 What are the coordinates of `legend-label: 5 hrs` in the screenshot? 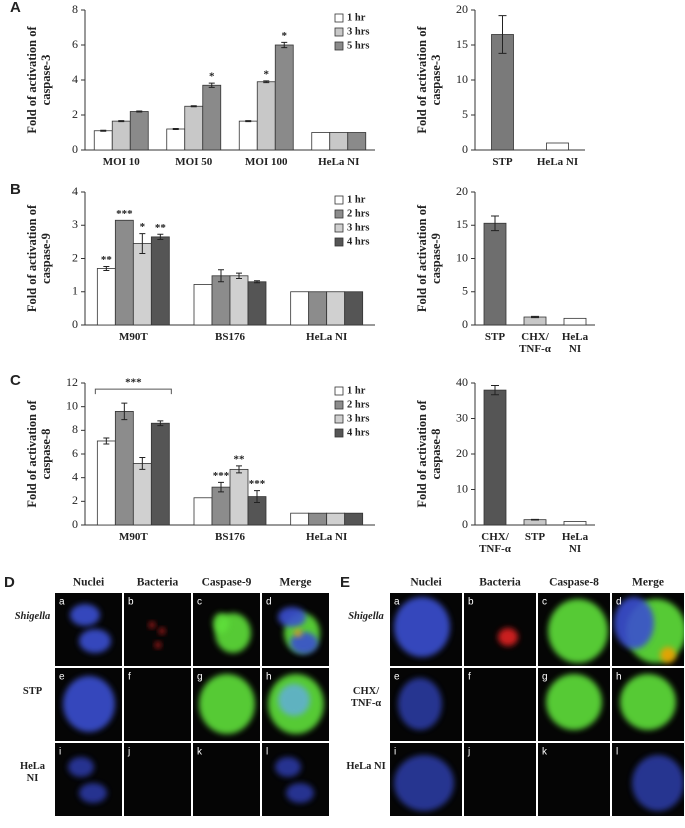 It's located at (358, 45).